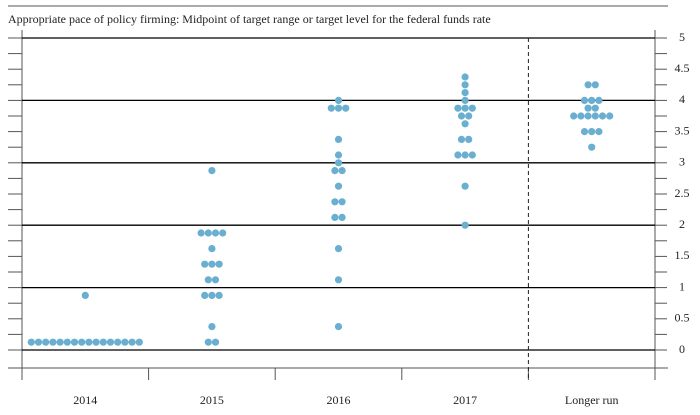 Image resolution: width=700 pixels, height=415 pixels. What do you see at coordinates (682, 68) in the screenshot?
I see `y-tick-label: 4.5` at bounding box center [682, 68].